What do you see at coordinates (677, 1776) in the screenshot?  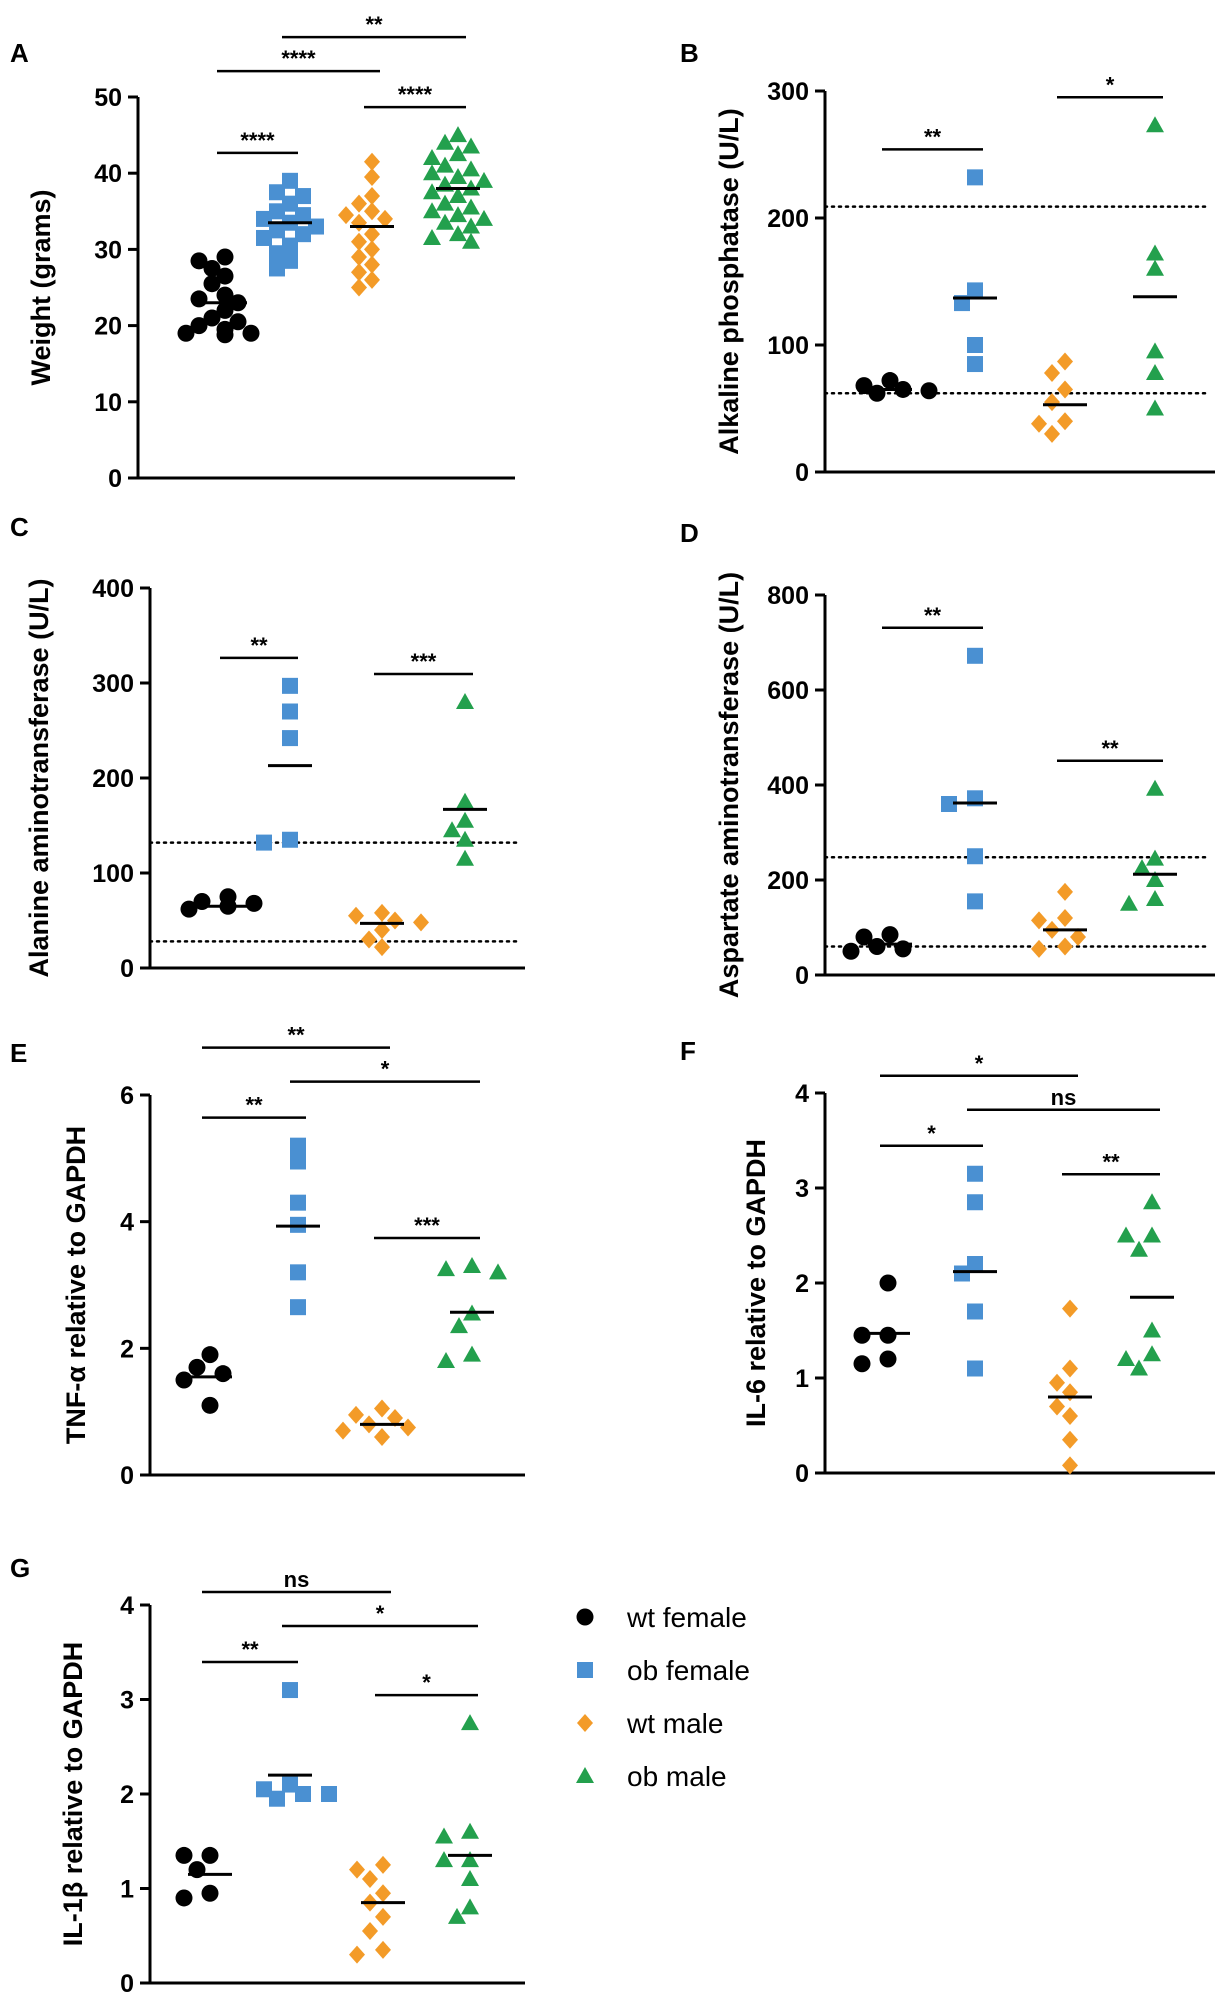 I see `legend-label: ob male` at bounding box center [677, 1776].